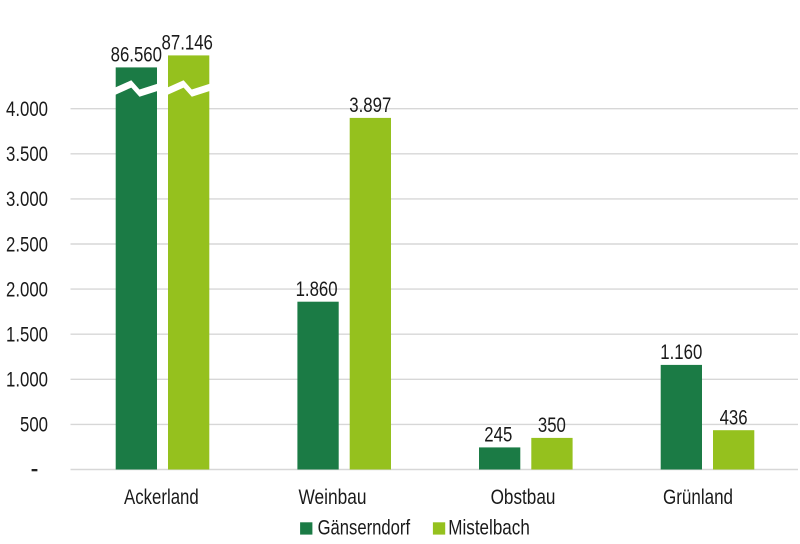 The image size is (800, 544). Describe the element at coordinates (161, 497) in the screenshot. I see `svg-text: Ackerland` at that location.